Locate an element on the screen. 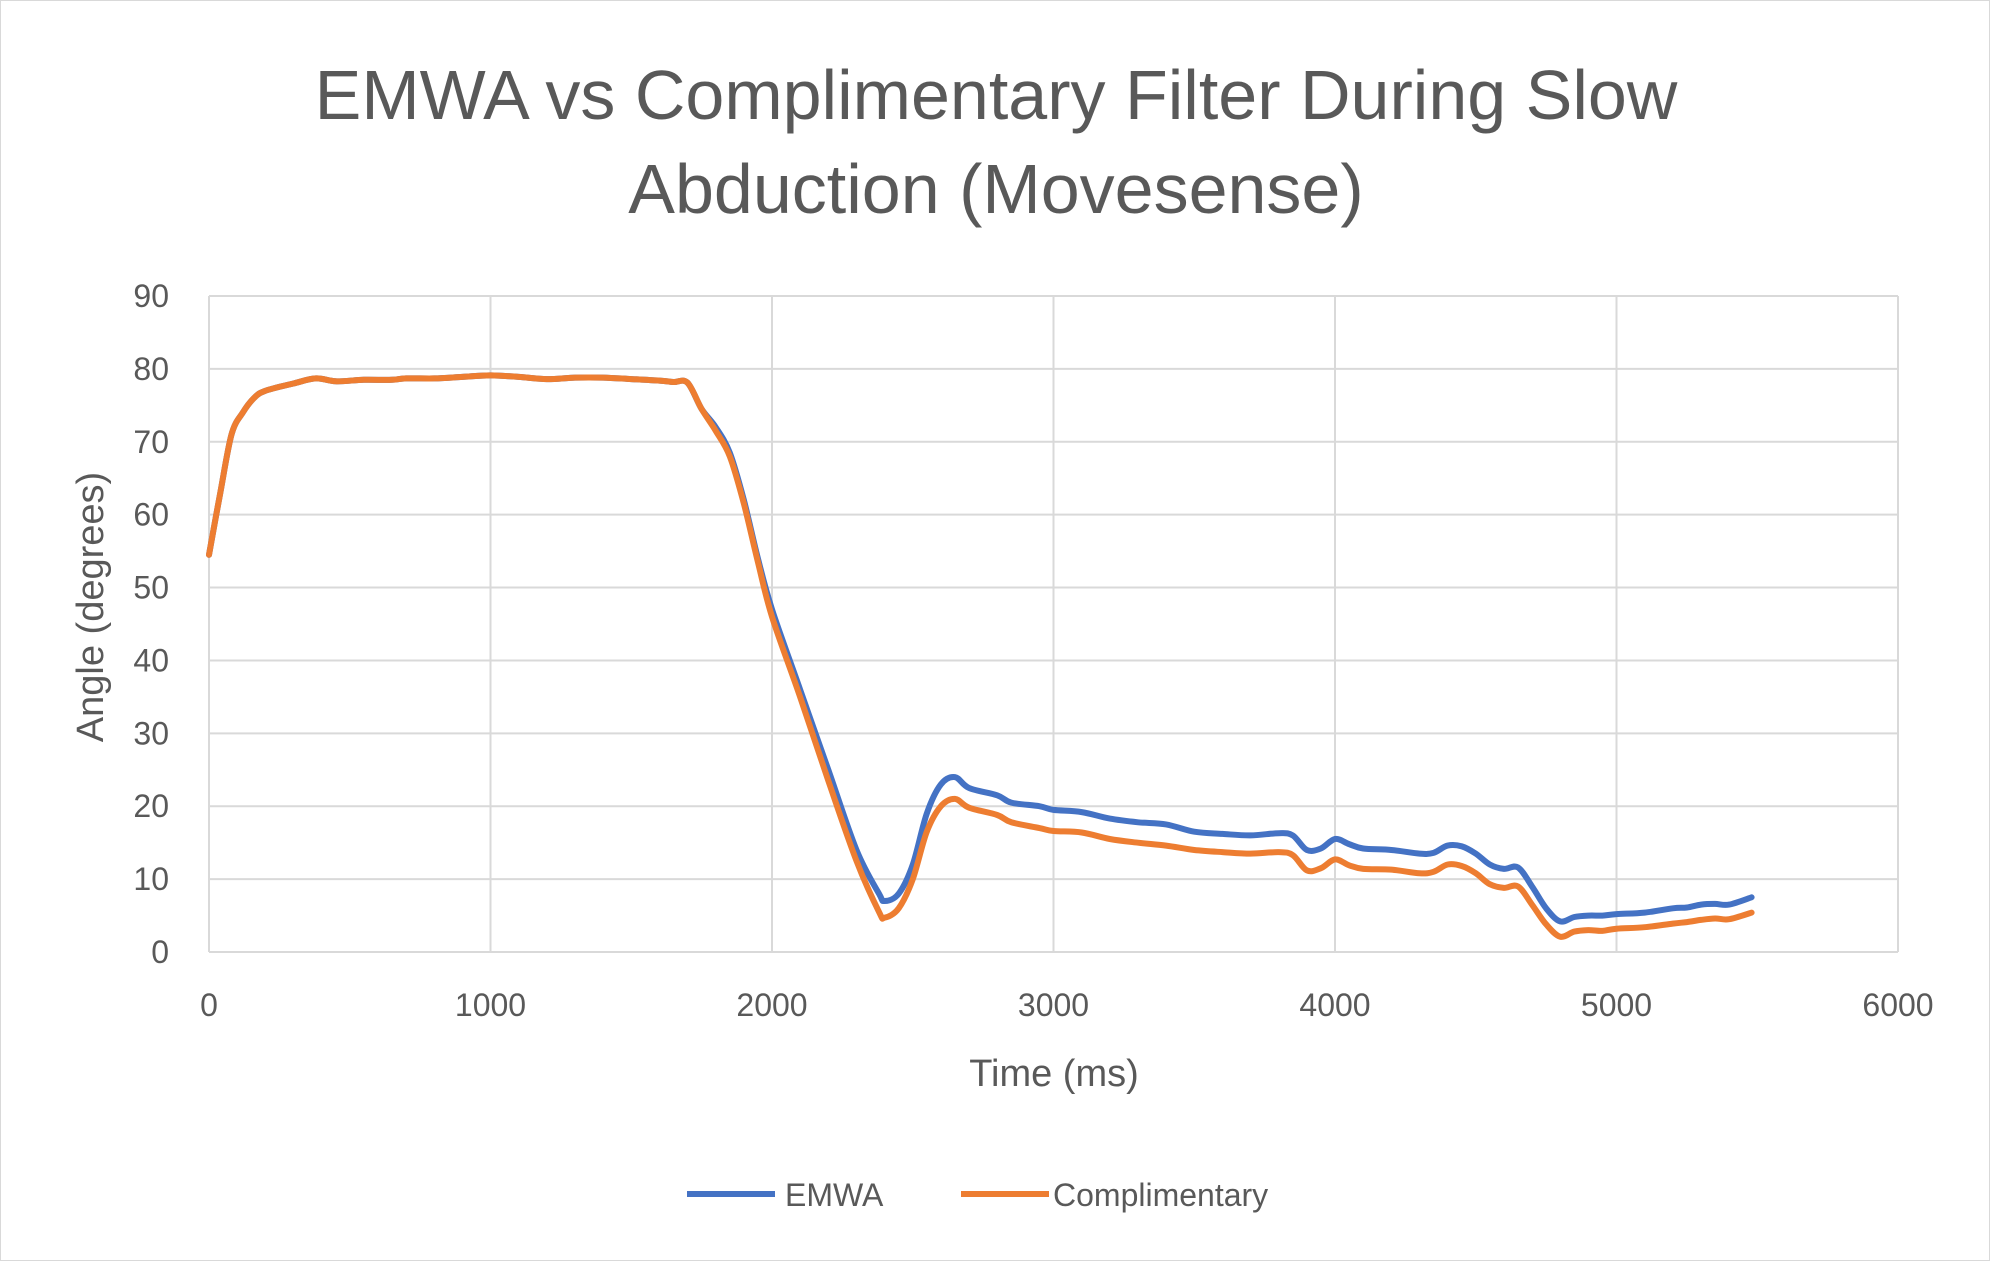 The width and height of the screenshot is (1990, 1262). x-tick-label: 0 is located at coordinates (209, 1005).